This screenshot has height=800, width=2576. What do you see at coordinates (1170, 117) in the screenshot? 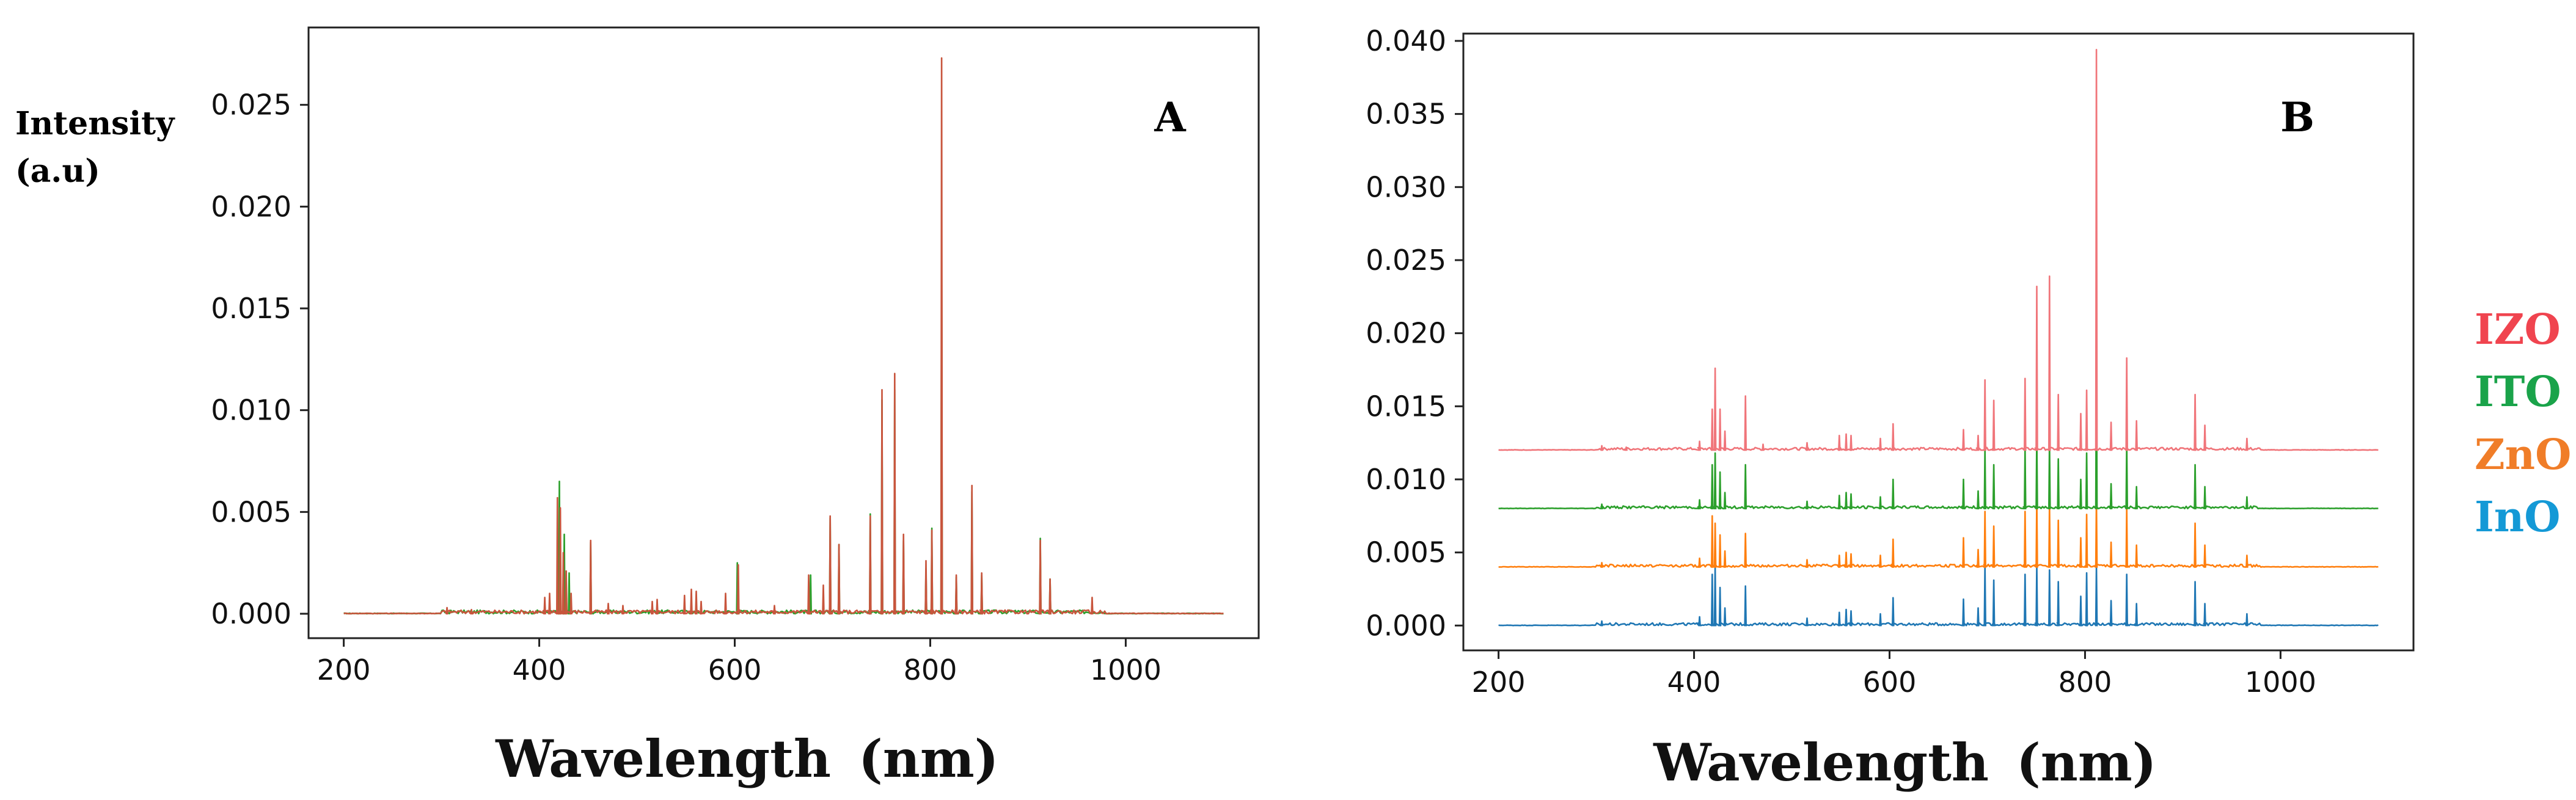
I see `panel-a-label: A` at bounding box center [1170, 117].